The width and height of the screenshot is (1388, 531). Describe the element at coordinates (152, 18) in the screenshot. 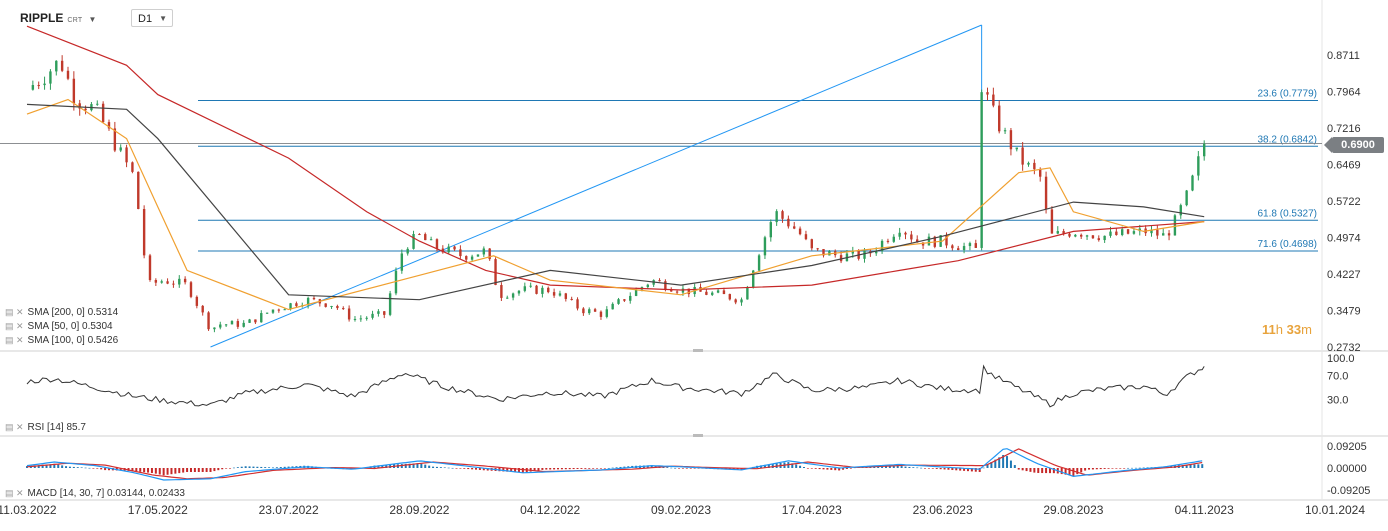

I see `timeframe-selector: D1 ▼` at that location.